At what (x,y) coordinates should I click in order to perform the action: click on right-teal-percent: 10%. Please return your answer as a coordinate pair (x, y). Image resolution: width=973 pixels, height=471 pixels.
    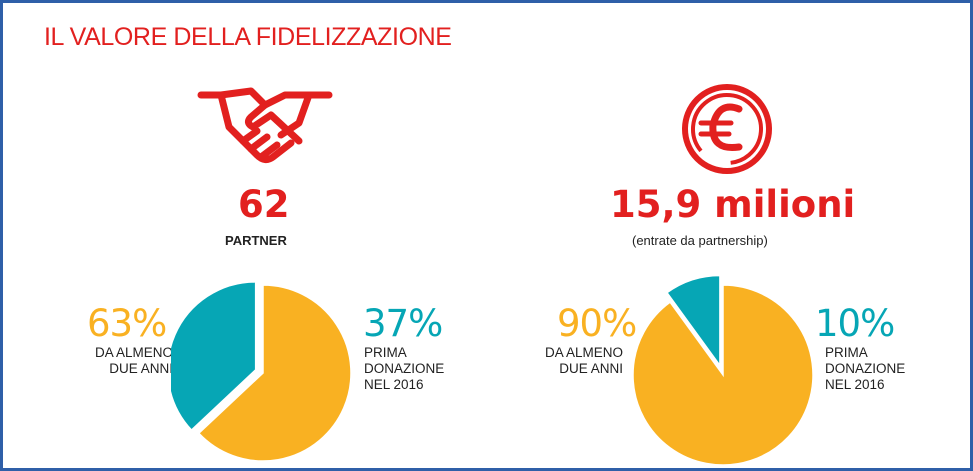
    Looking at the image, I should click on (855, 323).